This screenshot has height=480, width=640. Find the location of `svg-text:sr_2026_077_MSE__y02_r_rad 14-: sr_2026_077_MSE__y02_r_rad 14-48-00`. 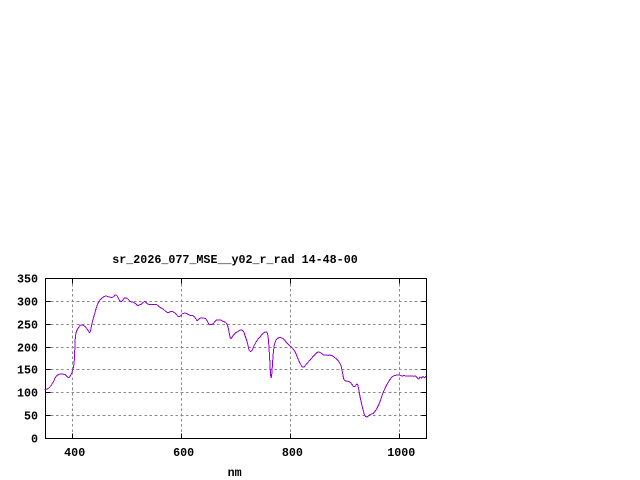

svg-text:sr_2026_077_MSE__y02_r_rad 14-: sr_2026_077_MSE__y02_r_rad 14-48-00 is located at coordinates (234, 260).